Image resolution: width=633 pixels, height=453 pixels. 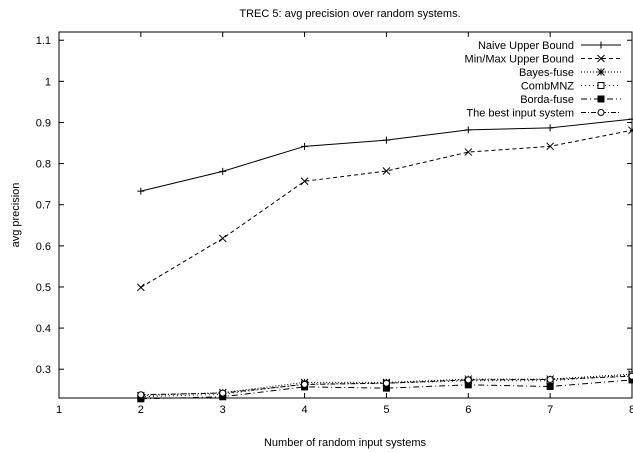 What do you see at coordinates (43, 206) in the screenshot?
I see `y-tick-label: 0.7` at bounding box center [43, 206].